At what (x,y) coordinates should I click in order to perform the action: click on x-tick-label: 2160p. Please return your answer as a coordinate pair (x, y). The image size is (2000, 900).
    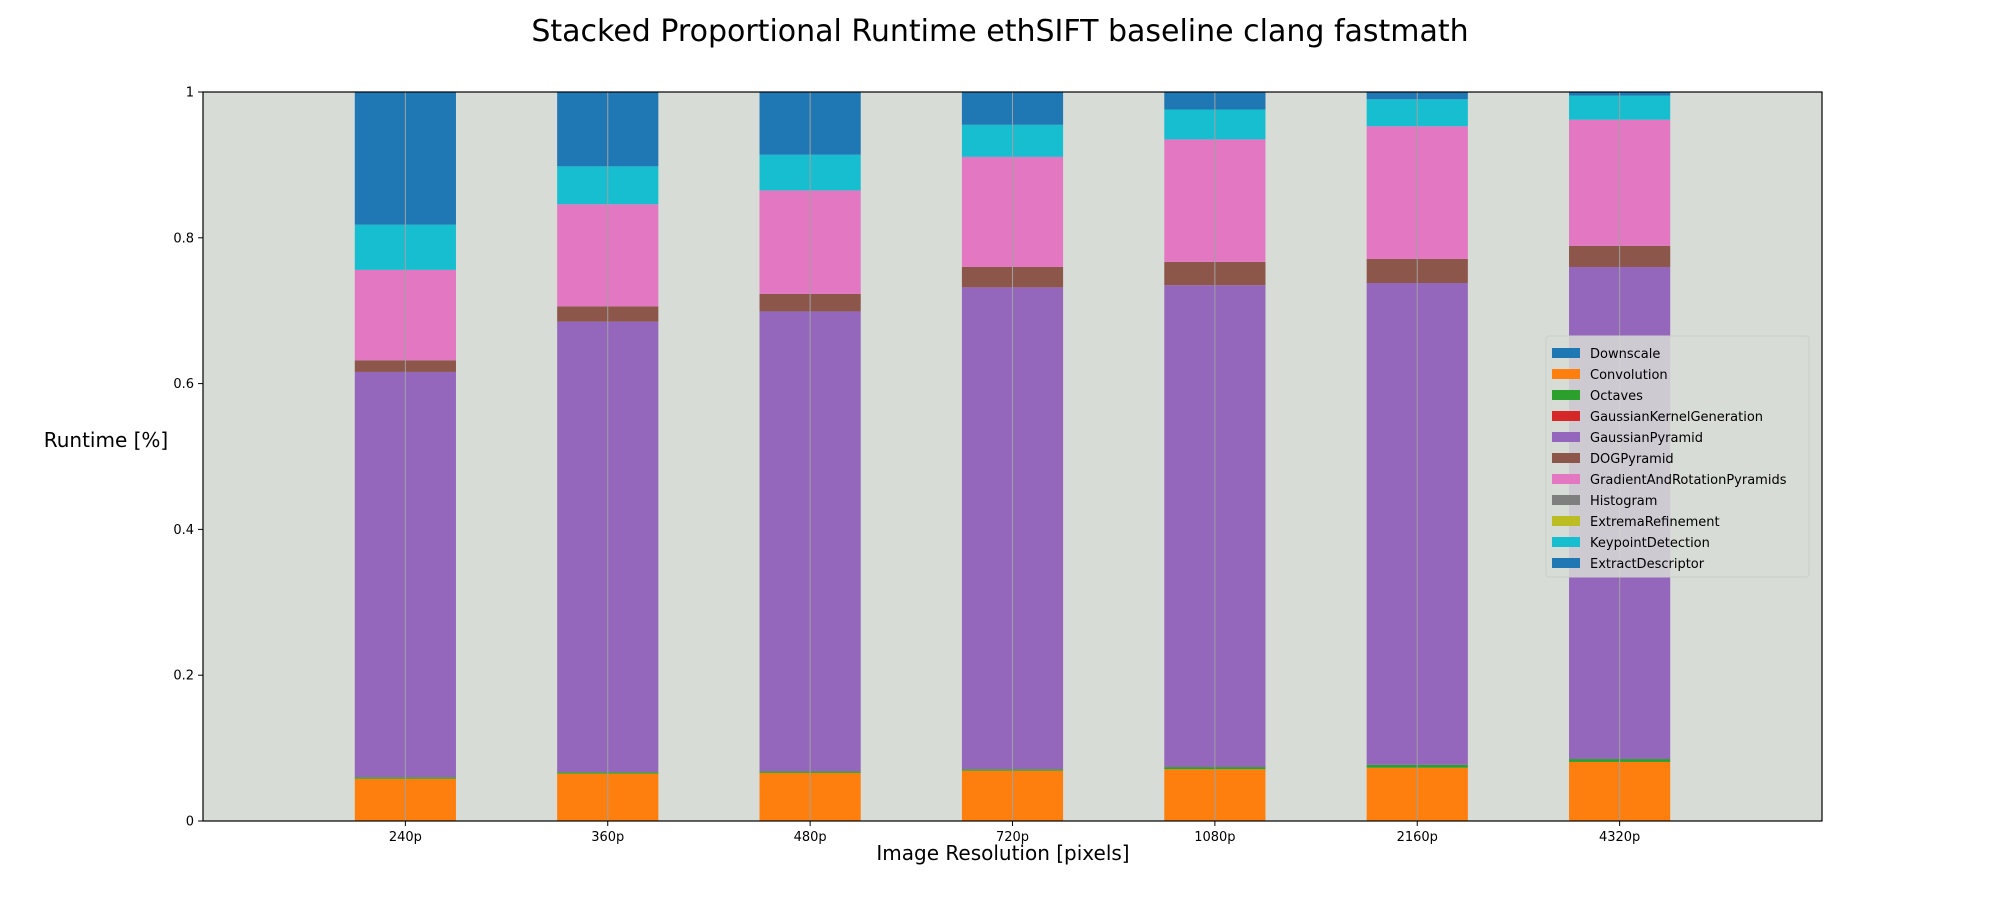
    Looking at the image, I should click on (1417, 837).